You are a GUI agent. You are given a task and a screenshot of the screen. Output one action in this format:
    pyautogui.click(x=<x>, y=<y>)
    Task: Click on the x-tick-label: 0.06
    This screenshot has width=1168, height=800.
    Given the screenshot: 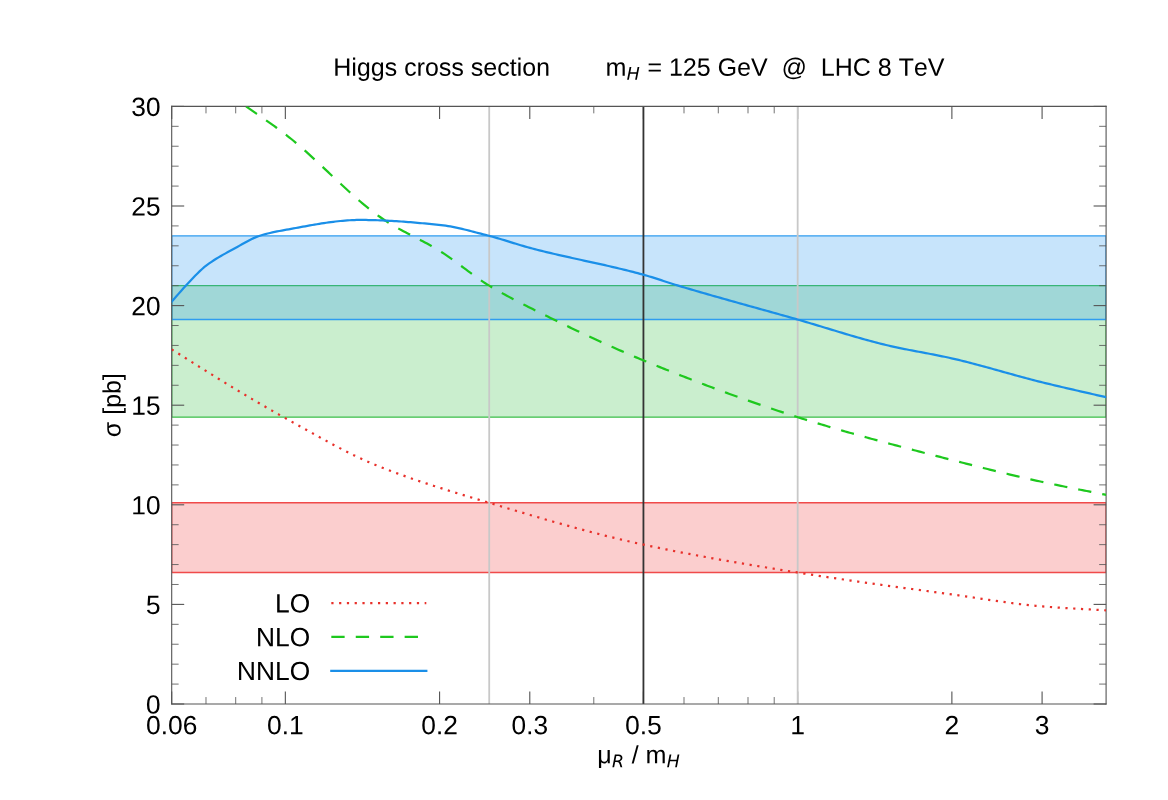 What is the action you would take?
    pyautogui.click(x=172, y=725)
    